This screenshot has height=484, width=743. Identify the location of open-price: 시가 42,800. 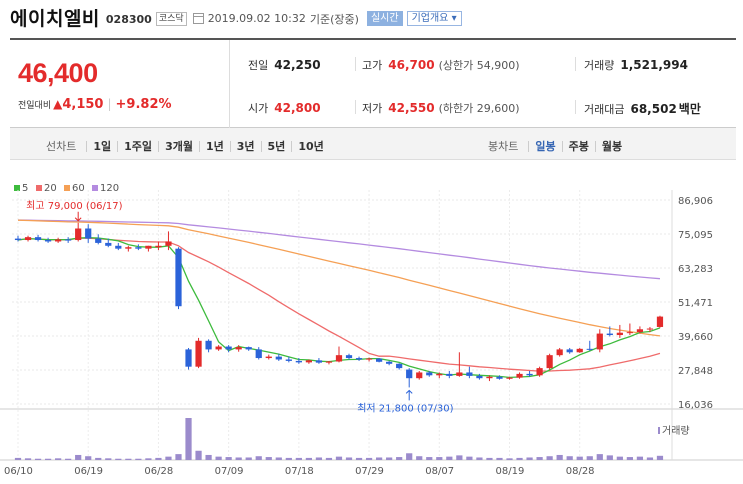
(284, 108).